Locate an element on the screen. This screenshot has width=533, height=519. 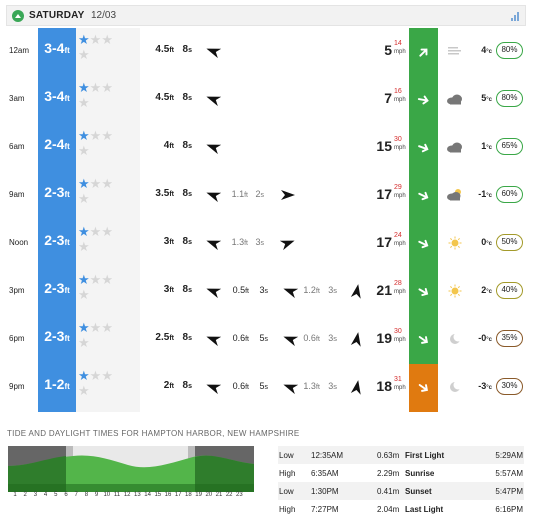
tide-height: 0.41m is located at coordinates (388, 491).